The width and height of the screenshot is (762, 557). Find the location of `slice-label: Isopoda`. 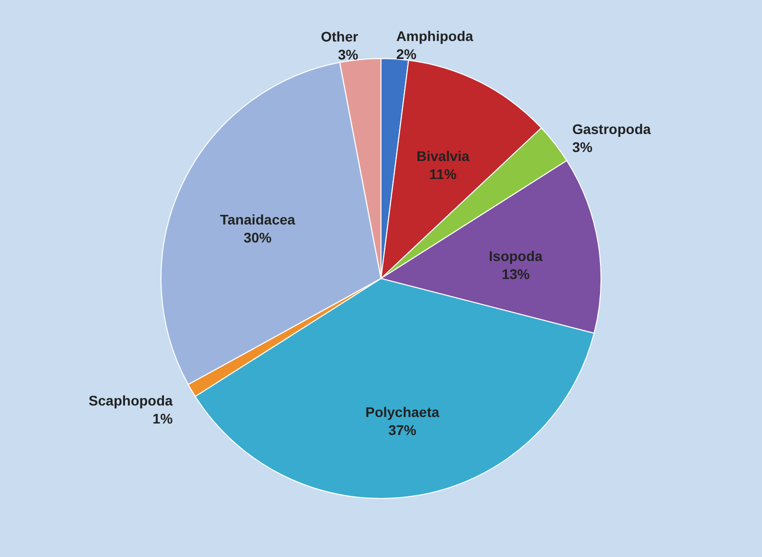

slice-label: Isopoda is located at coordinates (515, 256).